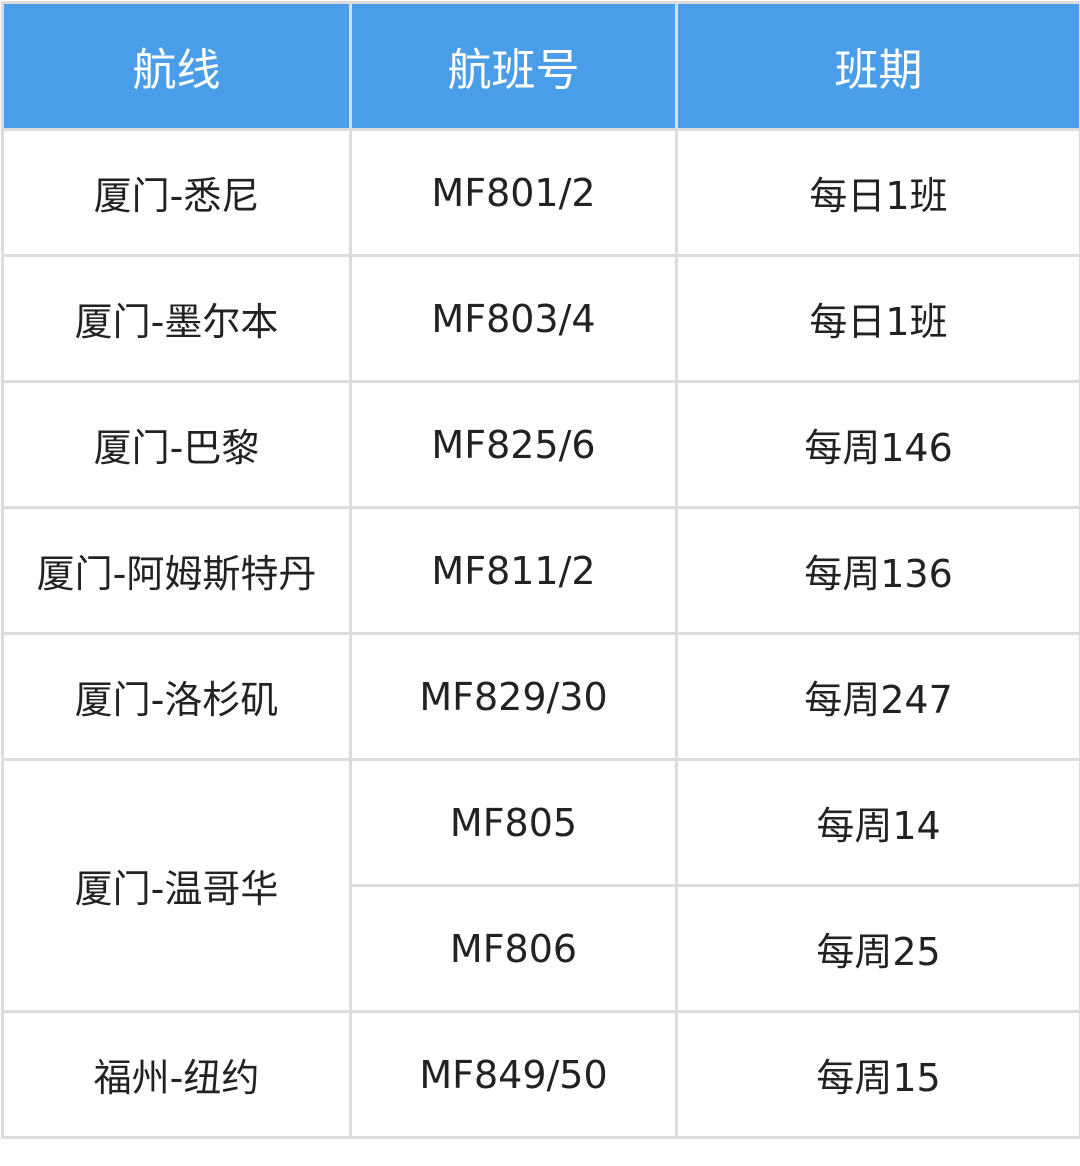 The image size is (1080, 1166). I want to click on route-cell: 厦门-阿姆斯特丹, so click(176, 570).